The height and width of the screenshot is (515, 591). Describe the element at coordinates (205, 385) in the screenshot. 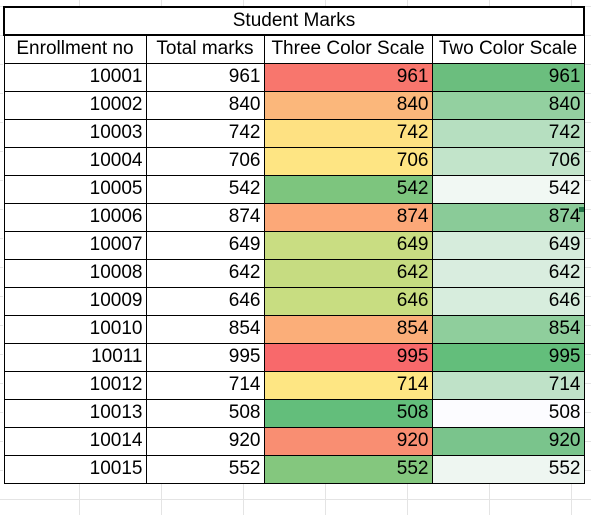

I see `total-marks-cell: 714` at that location.